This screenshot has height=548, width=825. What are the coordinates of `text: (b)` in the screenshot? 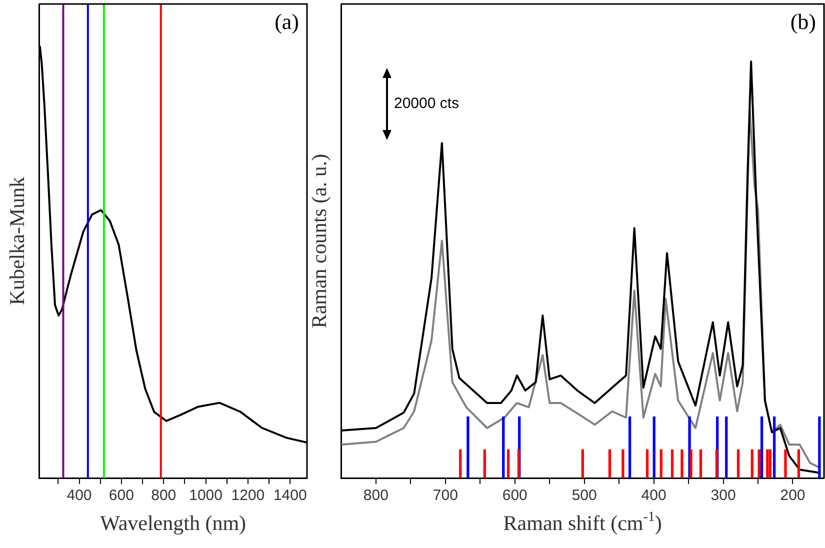 It's located at (803, 21).